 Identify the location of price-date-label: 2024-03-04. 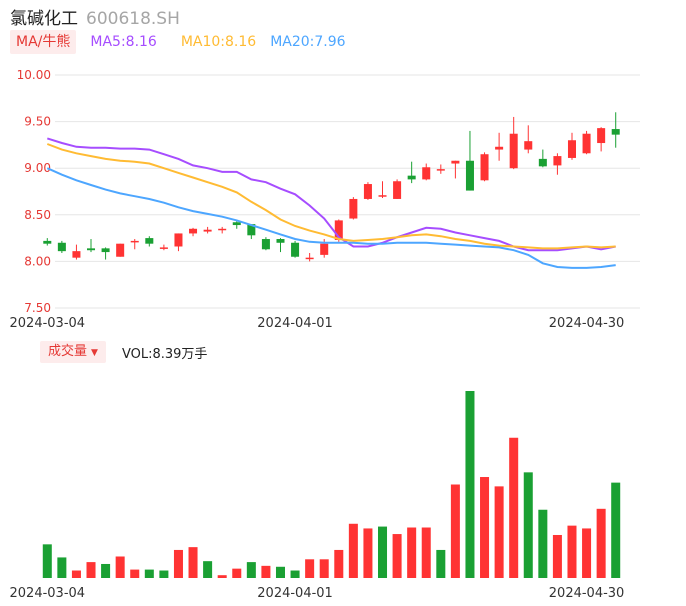
(48, 323).